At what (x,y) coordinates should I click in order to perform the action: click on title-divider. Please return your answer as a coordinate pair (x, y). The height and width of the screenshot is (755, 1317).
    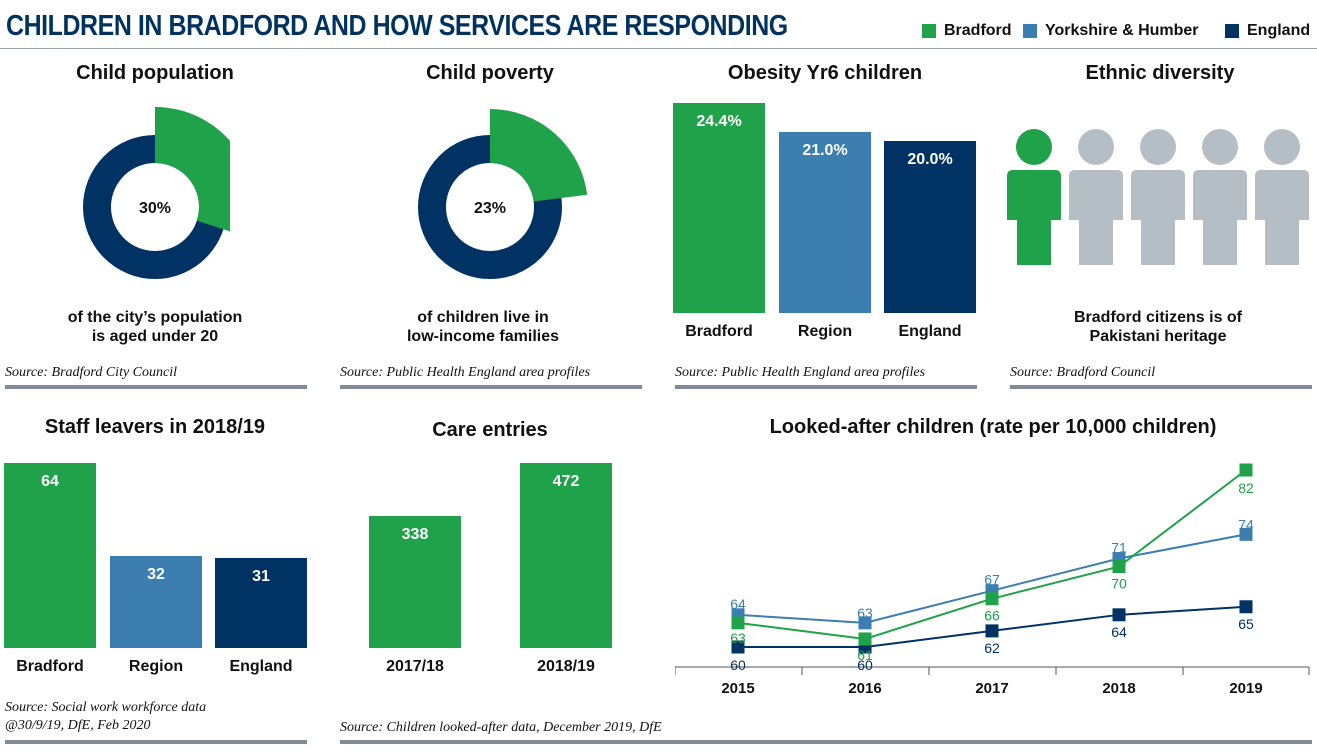
    Looking at the image, I should click on (658, 48).